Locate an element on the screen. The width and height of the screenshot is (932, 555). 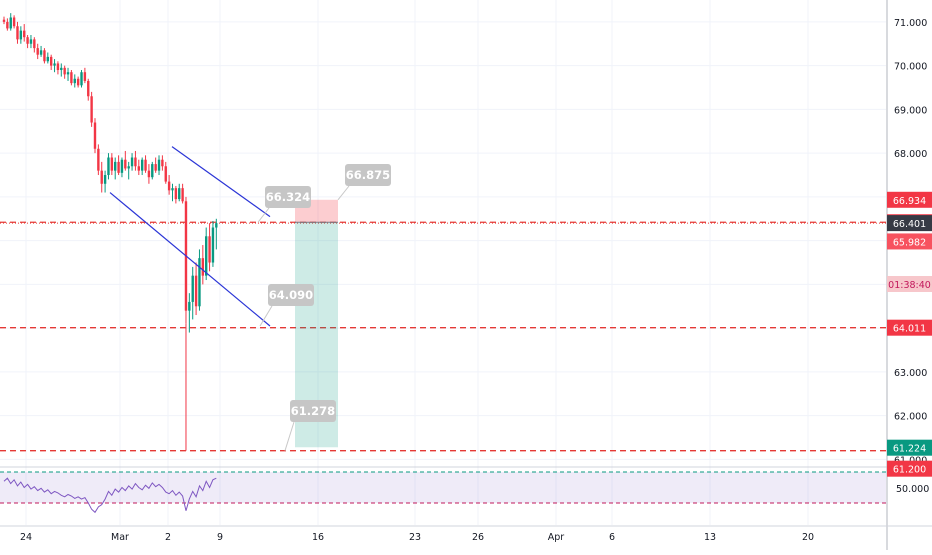
price-tick-label: 70.000 is located at coordinates (910, 67).